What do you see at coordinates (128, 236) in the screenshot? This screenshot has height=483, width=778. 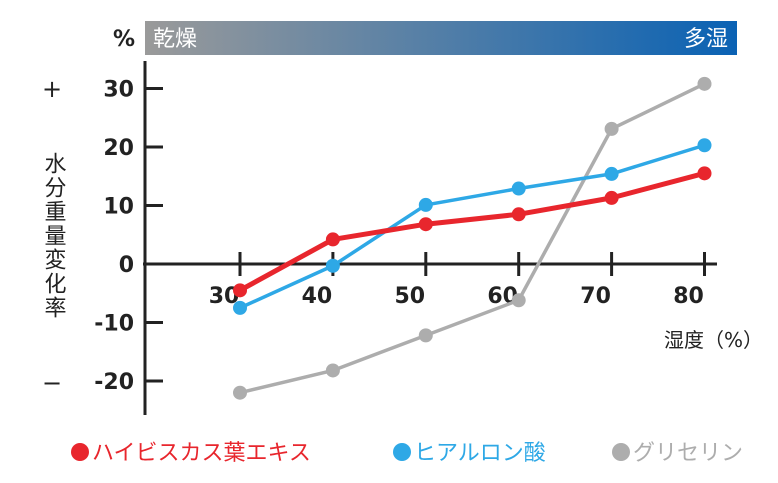 I see `y-axis-ticks: -20 -10 0 10 20 30` at bounding box center [128, 236].